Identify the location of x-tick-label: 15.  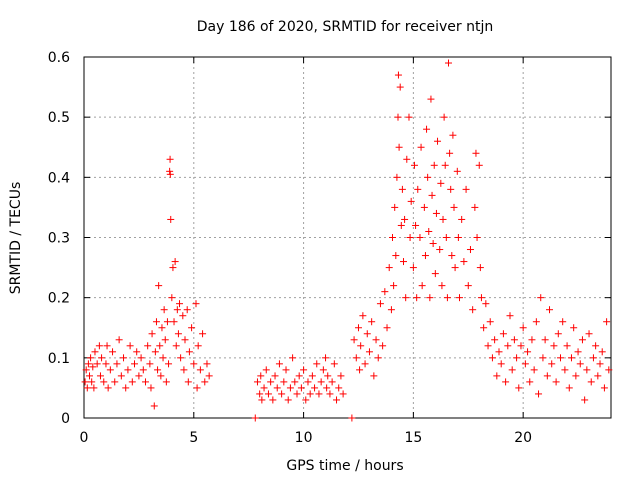
(413, 438).